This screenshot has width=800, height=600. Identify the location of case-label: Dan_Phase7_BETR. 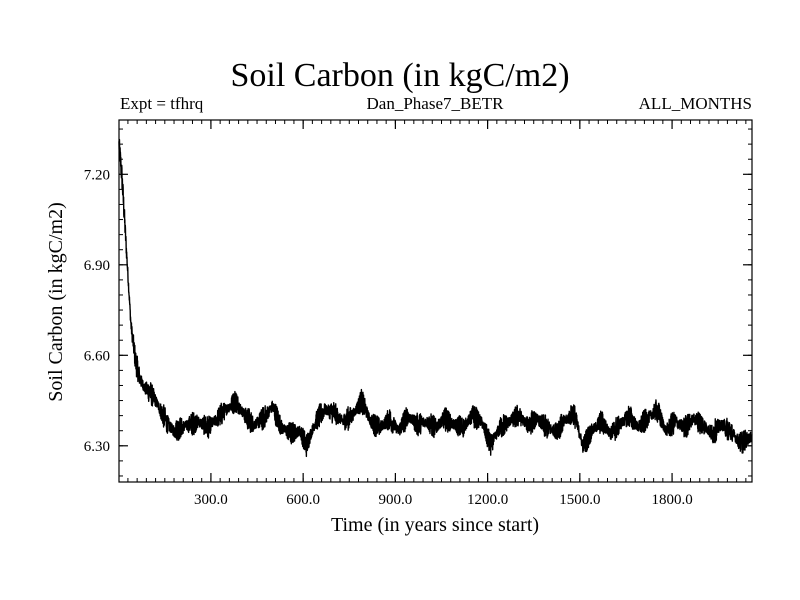
(435, 103).